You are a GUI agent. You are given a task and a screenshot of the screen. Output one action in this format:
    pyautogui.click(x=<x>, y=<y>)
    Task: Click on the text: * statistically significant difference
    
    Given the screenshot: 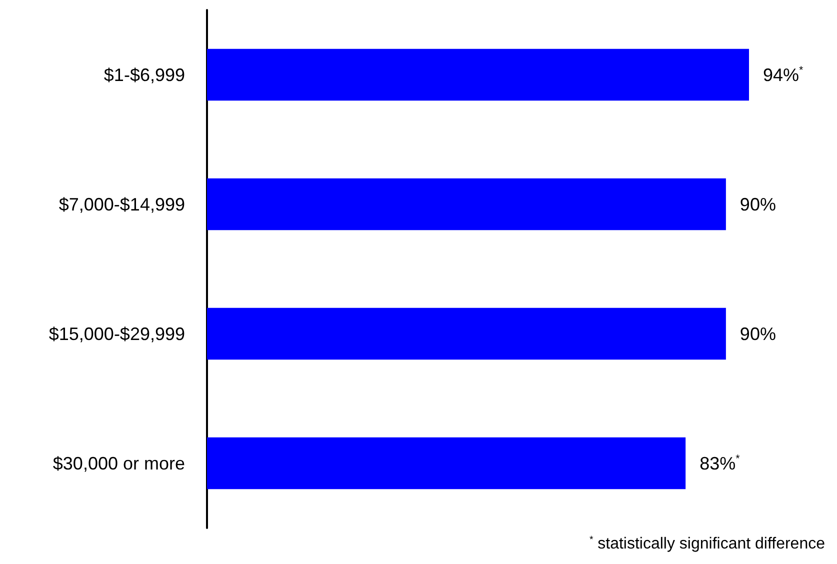 What is the action you would take?
    pyautogui.click(x=707, y=543)
    